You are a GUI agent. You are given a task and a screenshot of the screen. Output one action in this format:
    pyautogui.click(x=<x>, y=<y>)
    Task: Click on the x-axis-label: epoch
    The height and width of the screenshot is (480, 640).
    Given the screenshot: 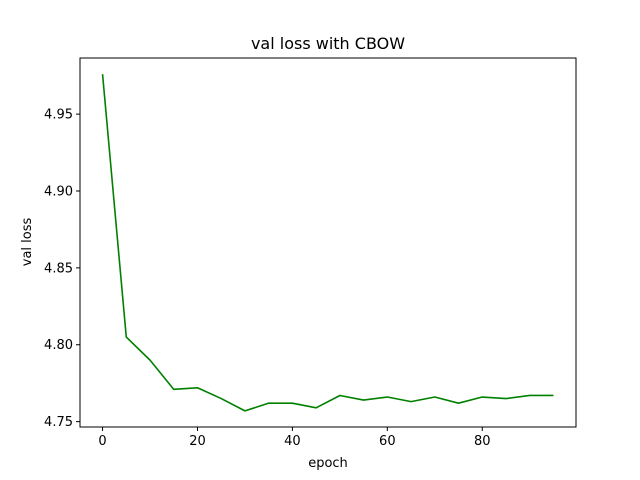 What is the action you would take?
    pyautogui.click(x=328, y=463)
    